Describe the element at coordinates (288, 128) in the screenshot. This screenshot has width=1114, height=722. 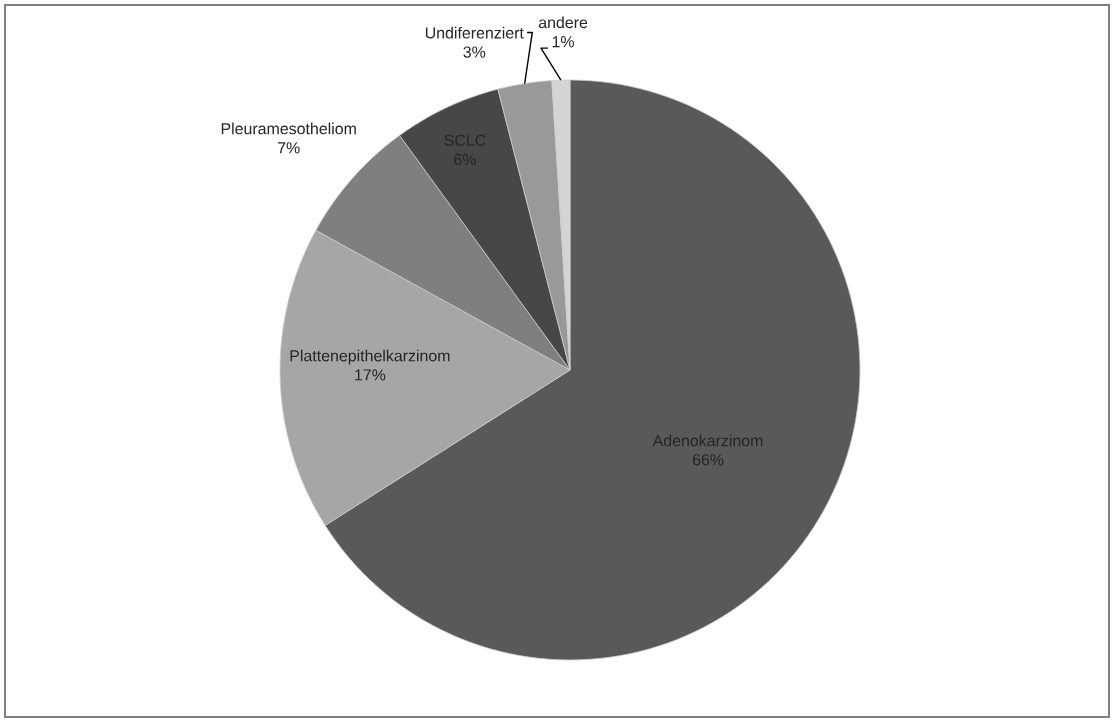
I see `slice-label: Pleuramesotheliom` at that location.